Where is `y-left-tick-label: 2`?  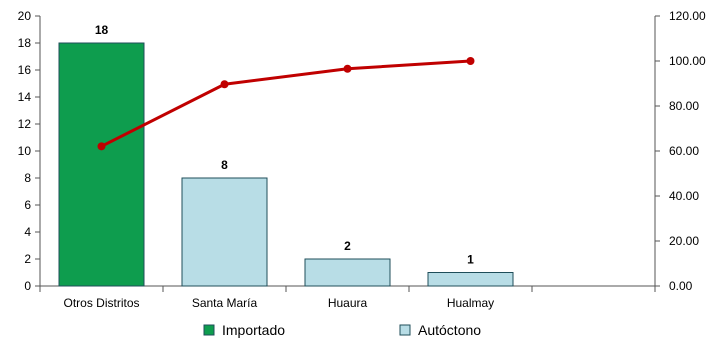 y-left-tick-label: 2 is located at coordinates (27, 259).